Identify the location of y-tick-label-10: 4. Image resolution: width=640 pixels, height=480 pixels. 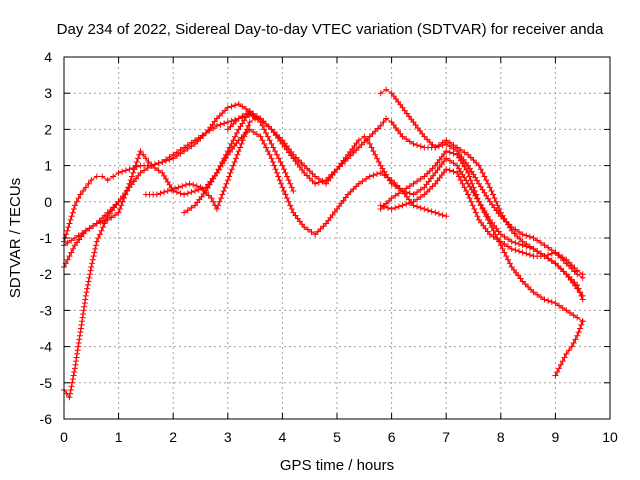
(48, 57).